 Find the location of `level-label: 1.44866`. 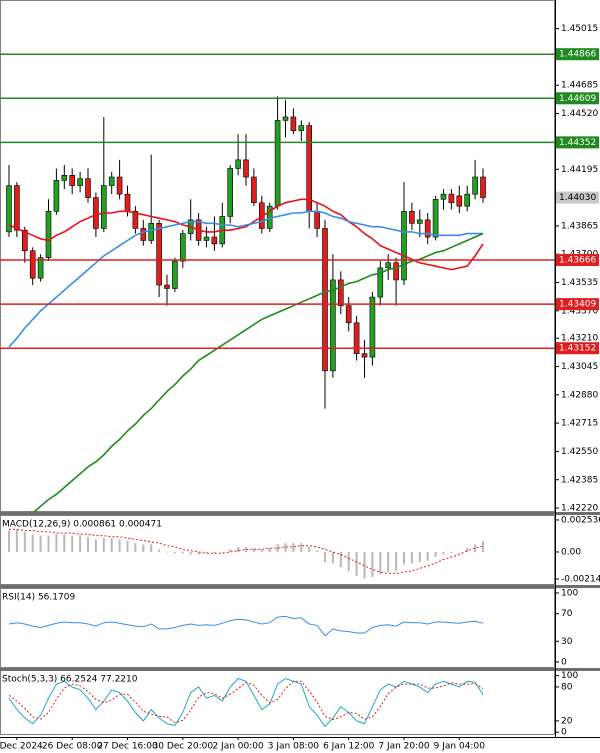

level-label: 1.44866 is located at coordinates (577, 55).